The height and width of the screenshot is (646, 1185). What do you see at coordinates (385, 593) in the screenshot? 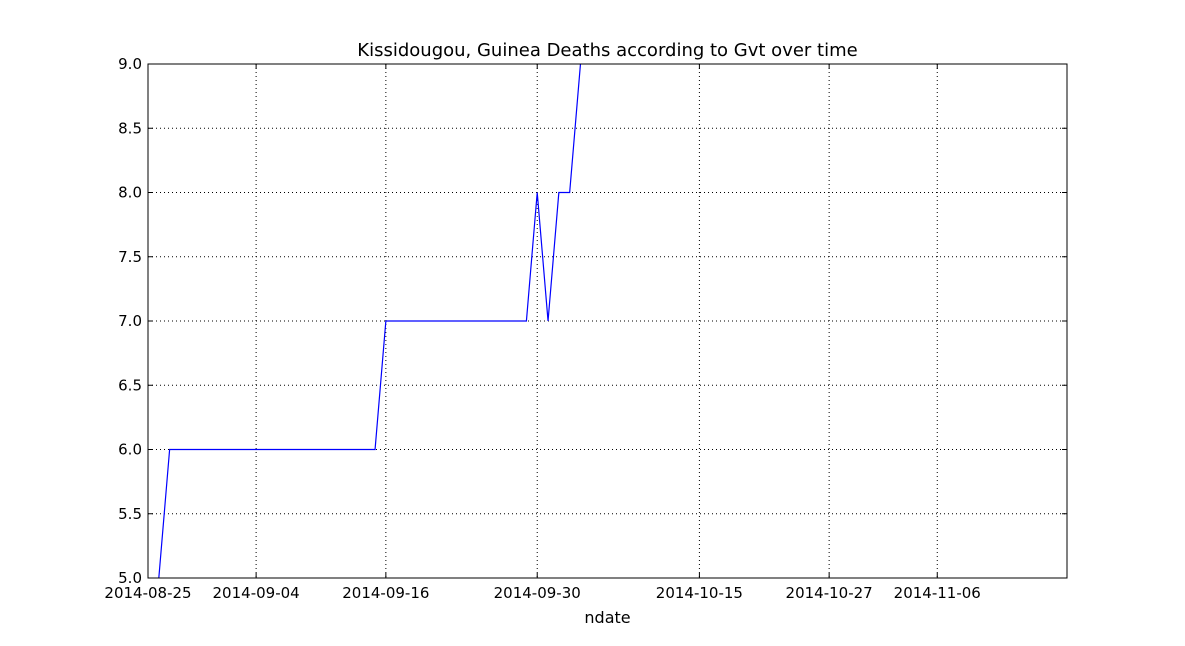
I see `x-tick-label: 2014-09-16` at bounding box center [385, 593].